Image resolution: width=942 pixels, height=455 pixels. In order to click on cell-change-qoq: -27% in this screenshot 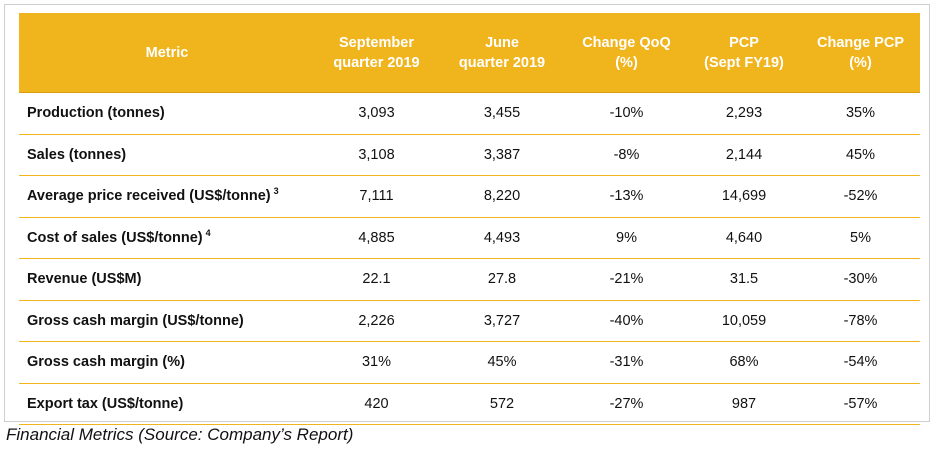, I will do `click(626, 404)`.